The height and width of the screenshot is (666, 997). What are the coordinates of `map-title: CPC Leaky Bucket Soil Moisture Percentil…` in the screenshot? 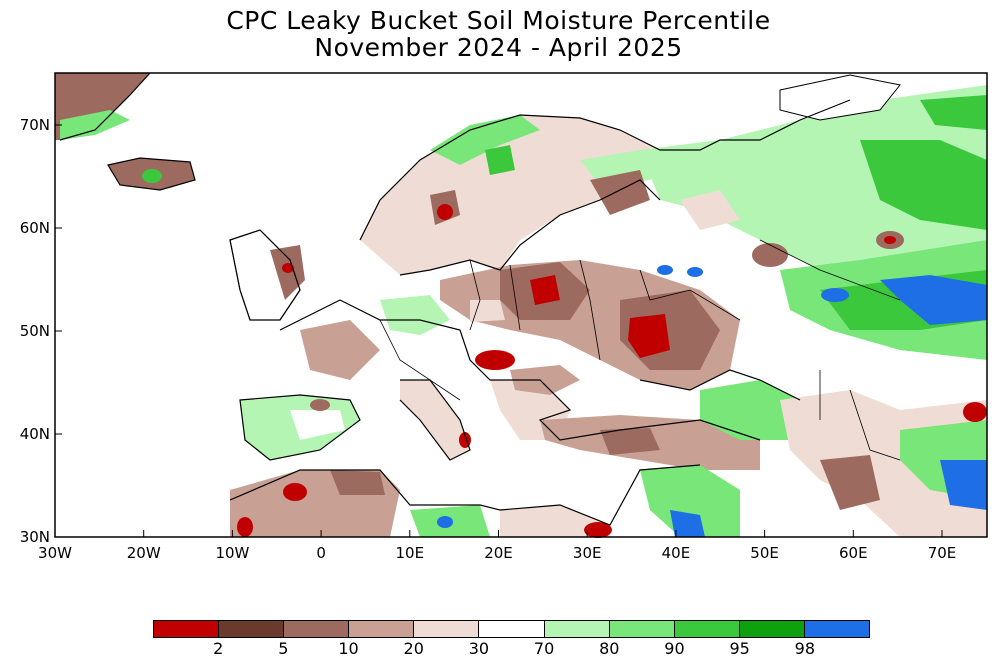 It's located at (498, 20).